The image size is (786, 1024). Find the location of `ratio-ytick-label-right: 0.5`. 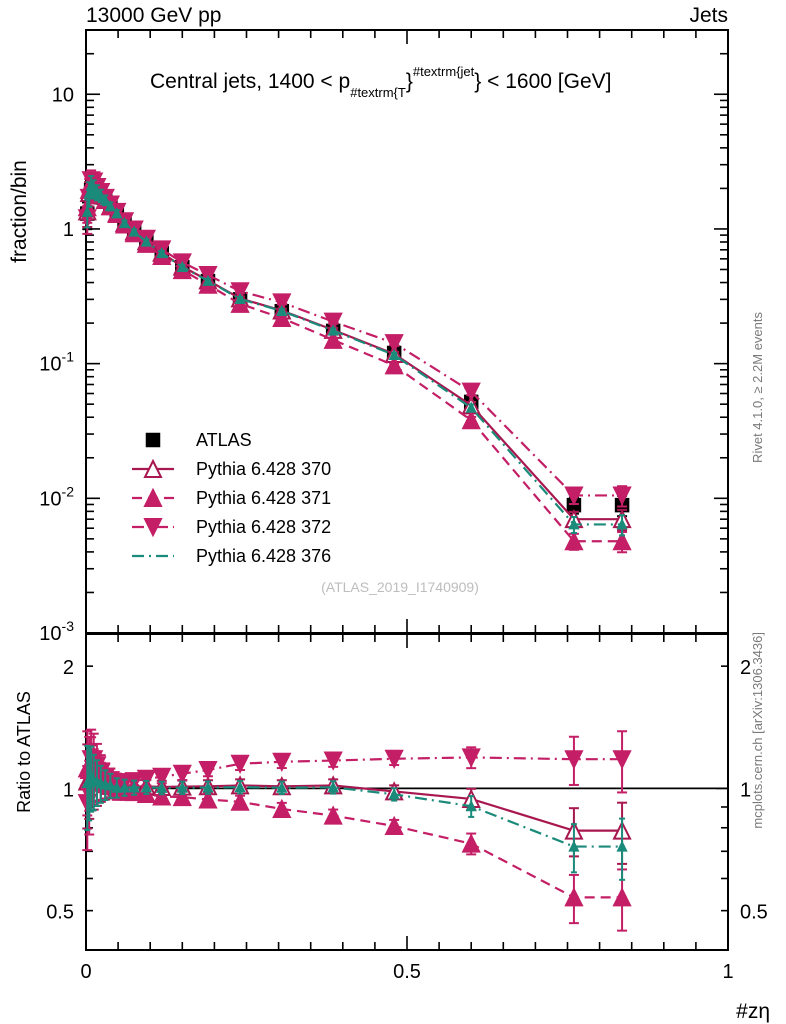

ratio-ytick-label-right: 0.5 is located at coordinates (754, 913).